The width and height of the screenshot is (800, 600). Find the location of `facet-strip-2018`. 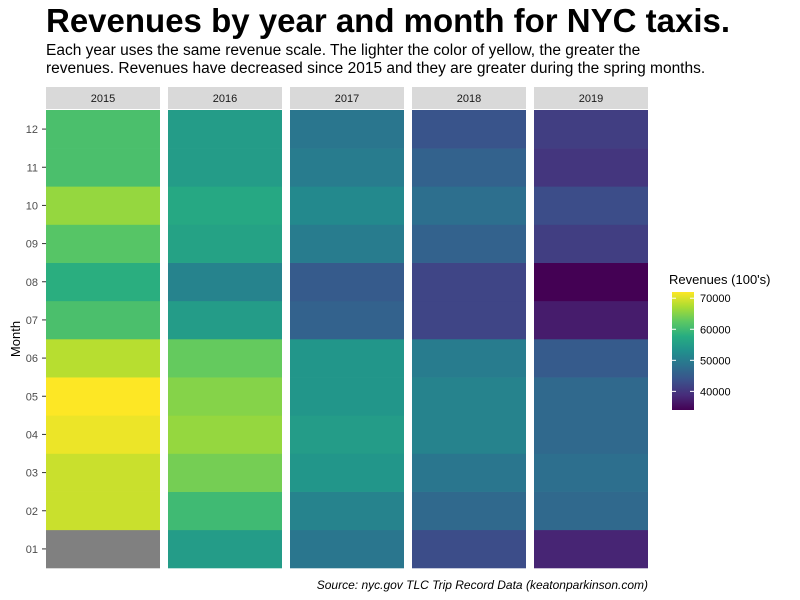

facet-strip-2018 is located at coordinates (469, 98).